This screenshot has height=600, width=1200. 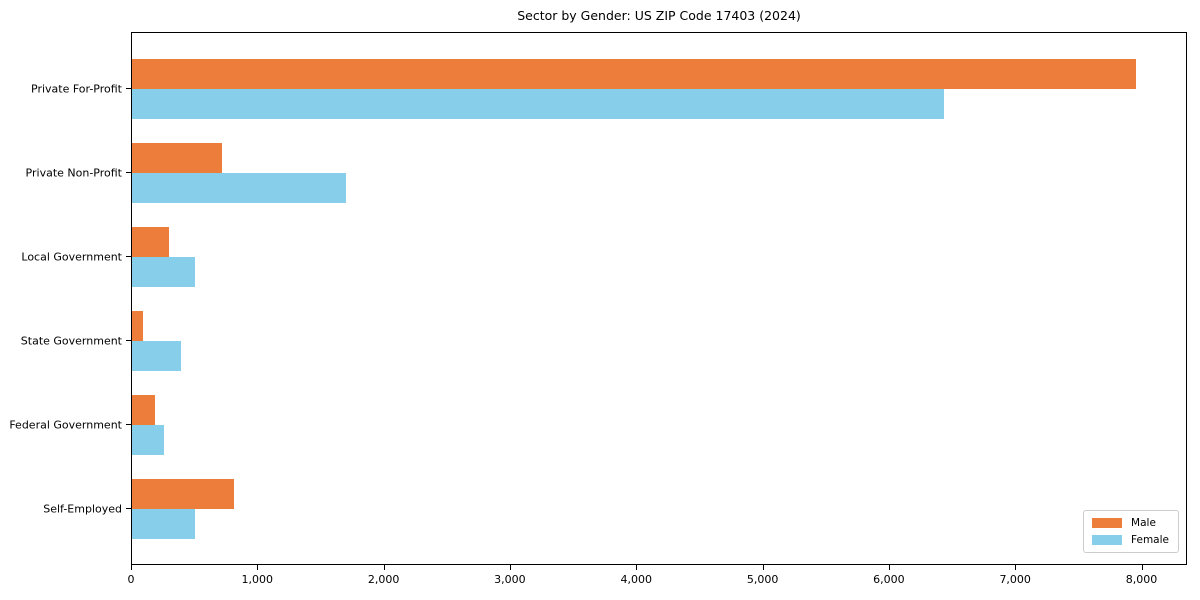 What do you see at coordinates (1107, 523) in the screenshot?
I see `legend-swatch-male` at bounding box center [1107, 523].